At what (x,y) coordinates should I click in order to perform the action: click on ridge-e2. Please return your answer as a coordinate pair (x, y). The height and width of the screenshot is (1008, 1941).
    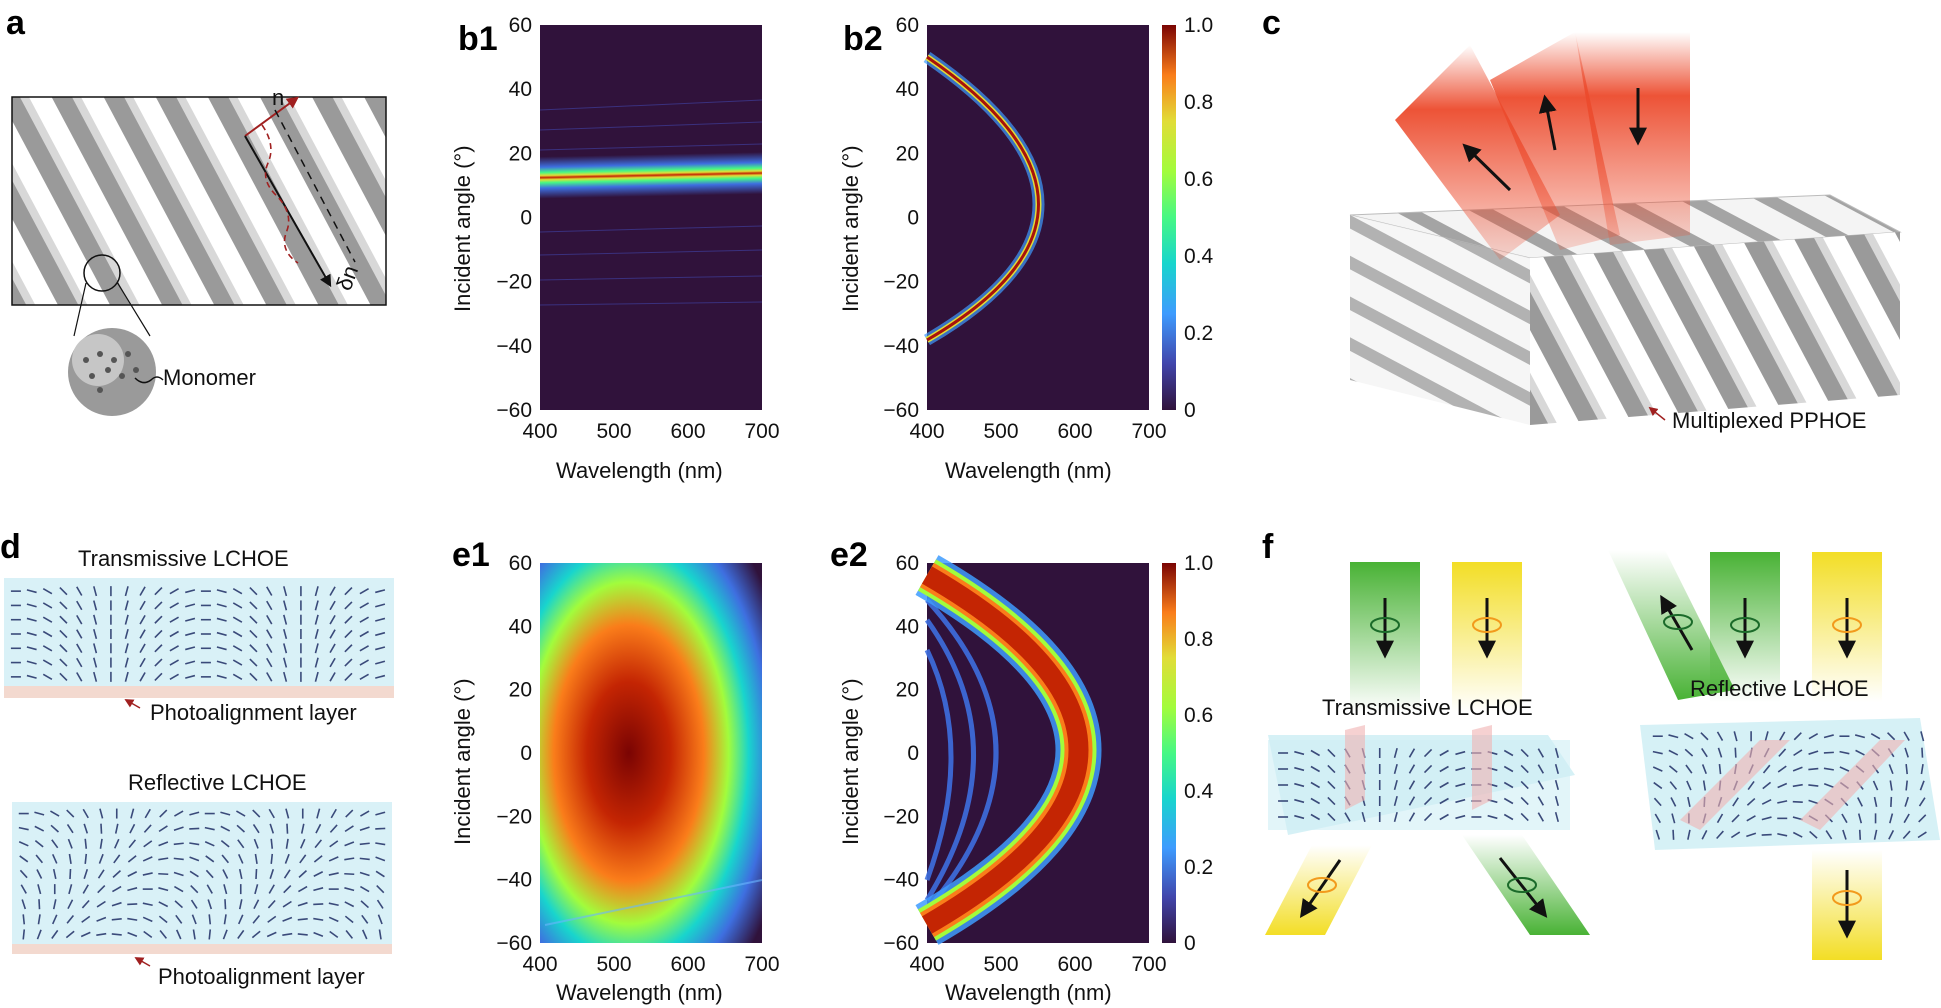
    Looking at the image, I should click on (1005, 750).